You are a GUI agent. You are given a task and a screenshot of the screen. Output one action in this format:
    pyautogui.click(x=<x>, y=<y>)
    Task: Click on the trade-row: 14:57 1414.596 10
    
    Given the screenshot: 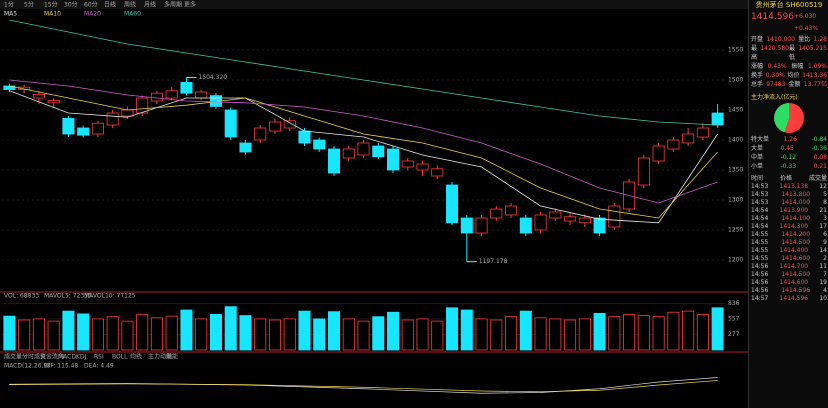 What is the action you would take?
    pyautogui.click(x=788, y=299)
    